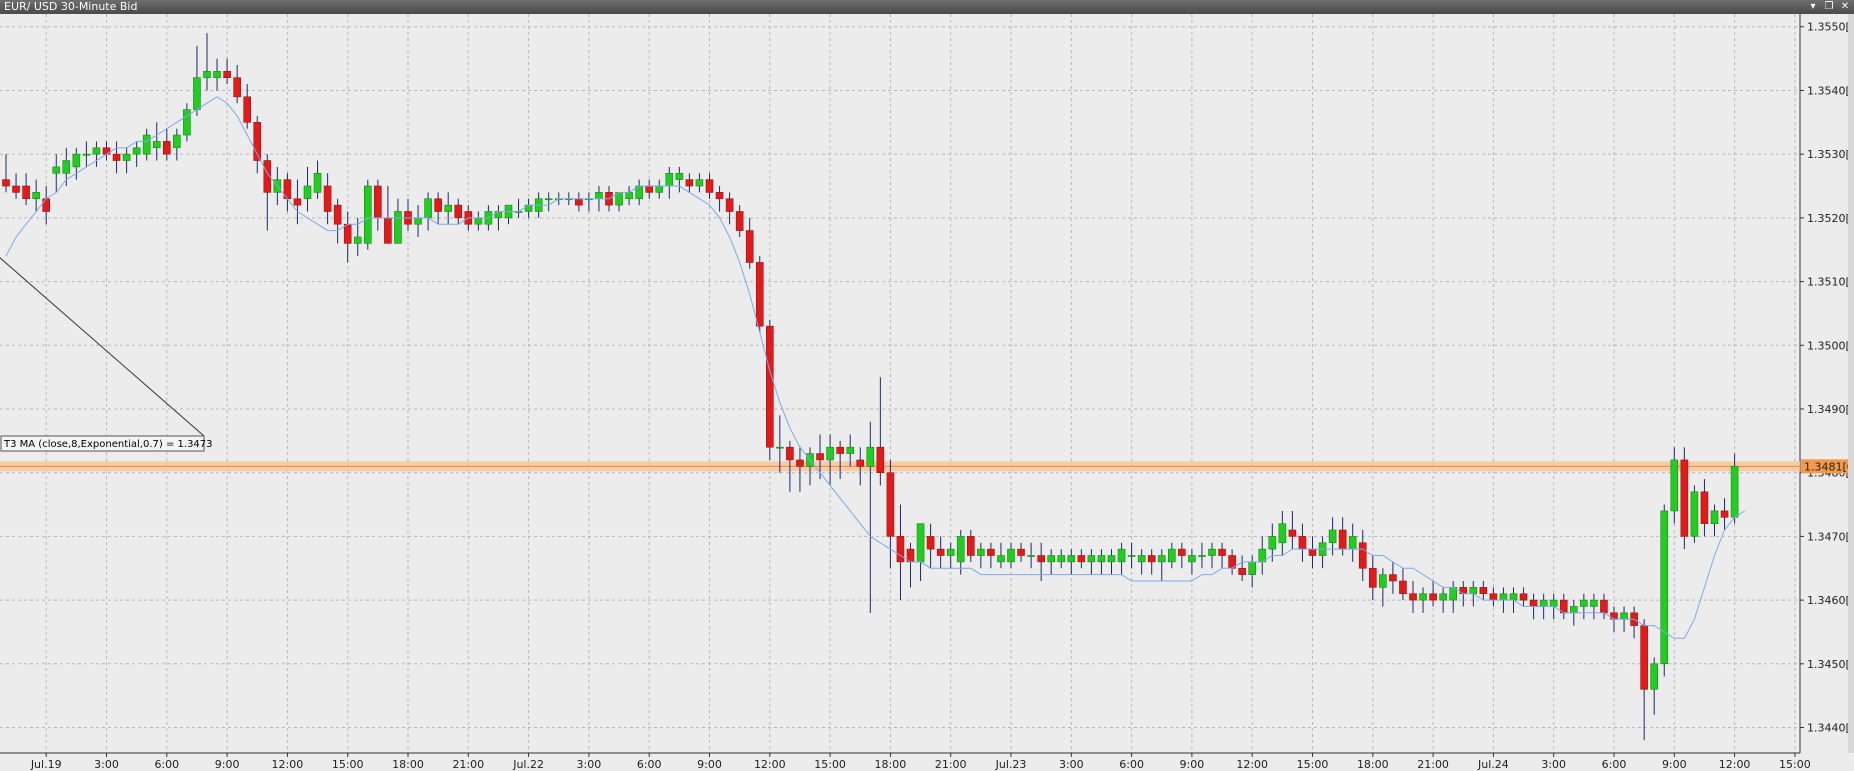 This screenshot has height=771, width=1854. What do you see at coordinates (1845, 6) in the screenshot?
I see `close-window-icon: ✕` at bounding box center [1845, 6].